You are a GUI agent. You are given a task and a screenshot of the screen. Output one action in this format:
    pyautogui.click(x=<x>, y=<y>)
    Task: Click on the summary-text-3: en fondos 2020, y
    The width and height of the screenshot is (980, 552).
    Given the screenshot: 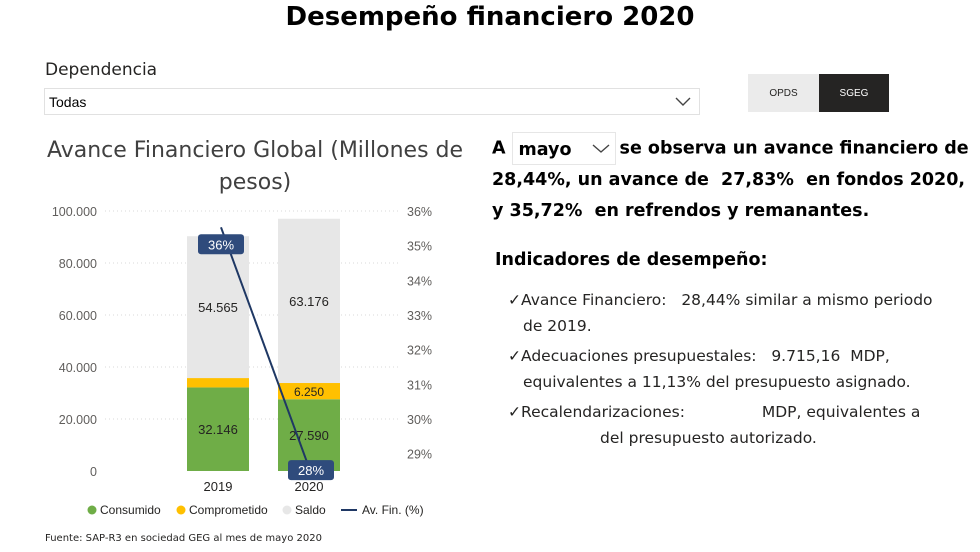 What is the action you would take?
    pyautogui.click(x=729, y=195)
    